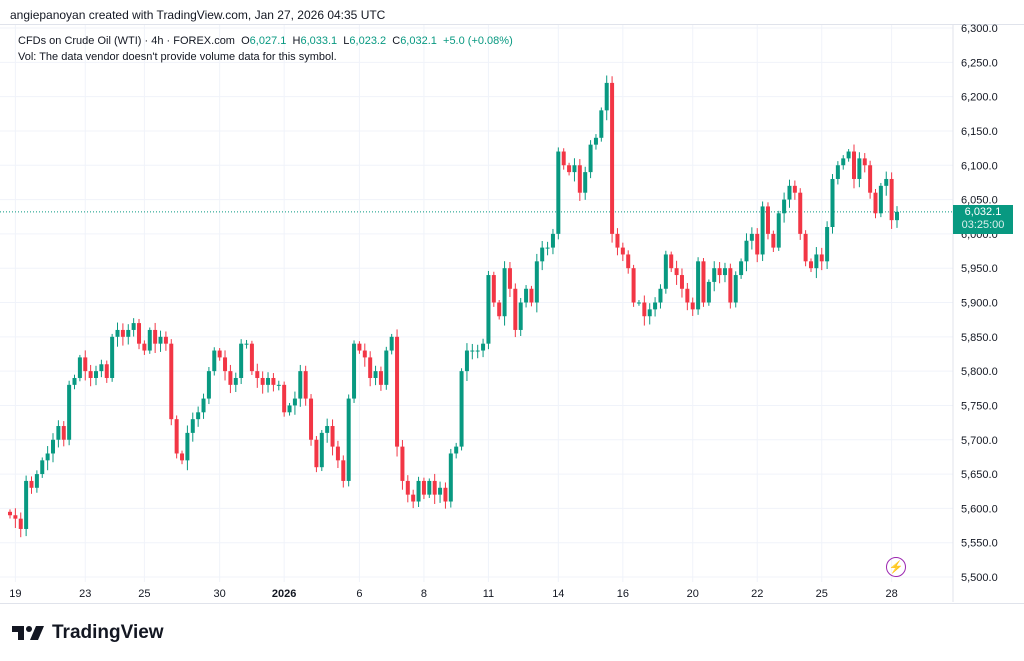 The image size is (1024, 661). What do you see at coordinates (896, 567) in the screenshot?
I see `lightning-icon: ⚡` at bounding box center [896, 567].